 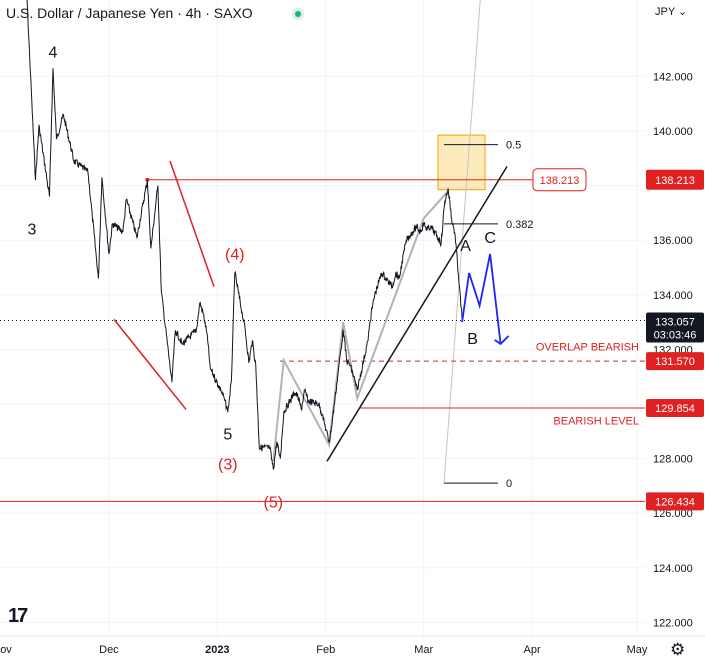 I want to click on wave-projection, so click(x=485, y=299).